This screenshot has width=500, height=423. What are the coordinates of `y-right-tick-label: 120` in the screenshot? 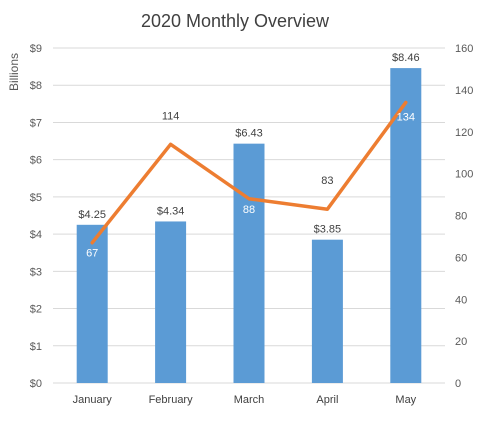 It's located at (464, 133).